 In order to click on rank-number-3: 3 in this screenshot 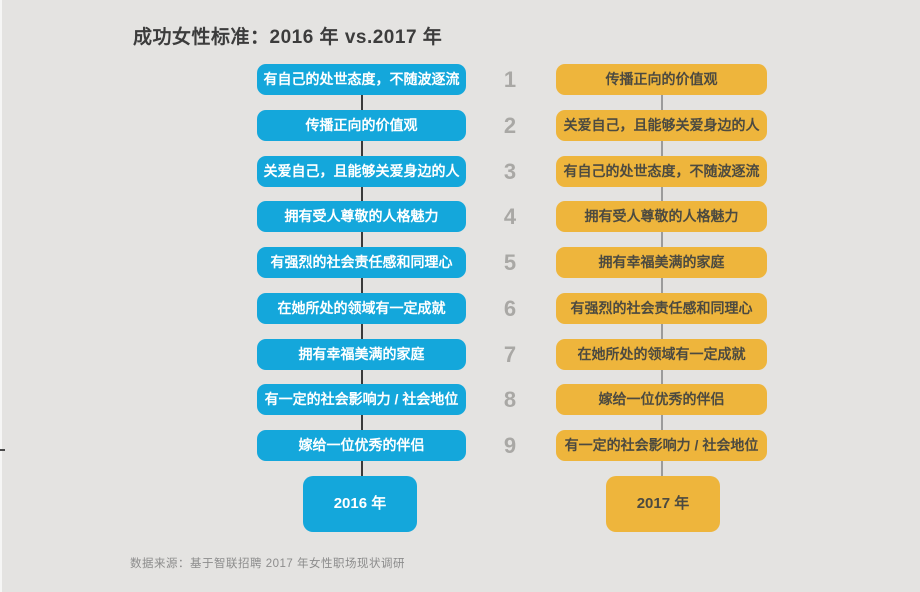, I will do `click(510, 171)`.